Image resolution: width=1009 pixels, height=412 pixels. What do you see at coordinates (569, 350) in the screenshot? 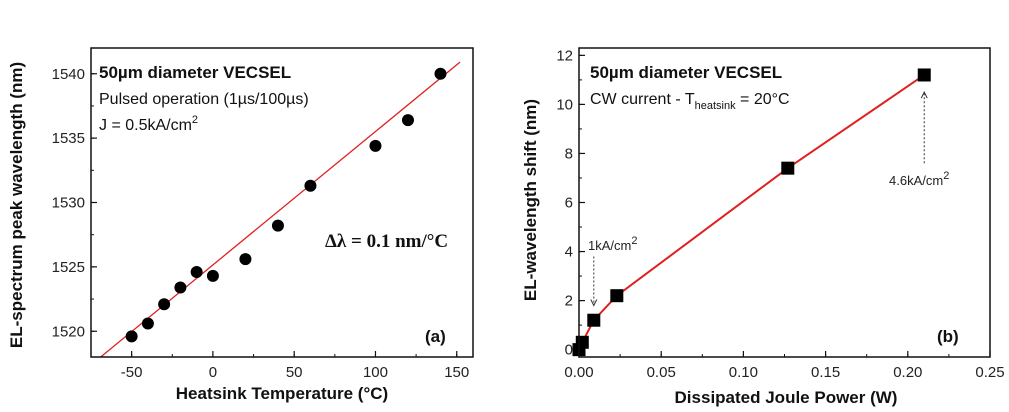
I see `panel-b-ytick-label: 0` at bounding box center [569, 350].